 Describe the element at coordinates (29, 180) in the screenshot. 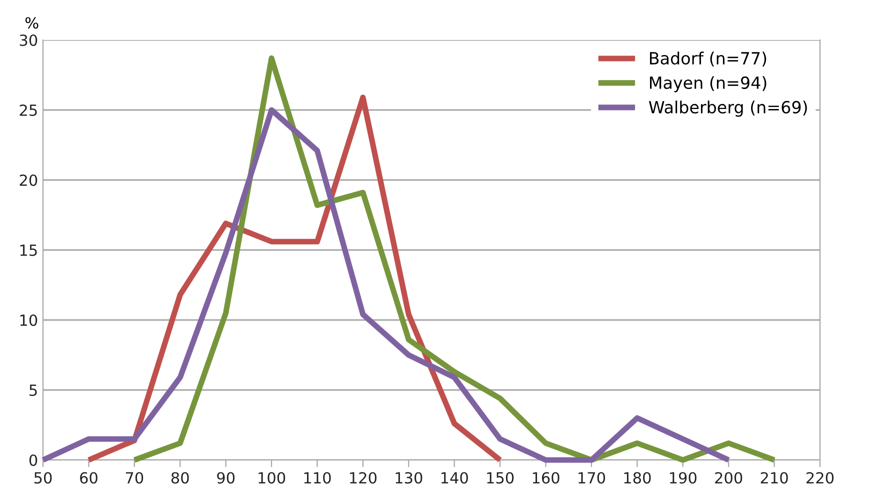

I see `y-tick-label: 20` at that location.